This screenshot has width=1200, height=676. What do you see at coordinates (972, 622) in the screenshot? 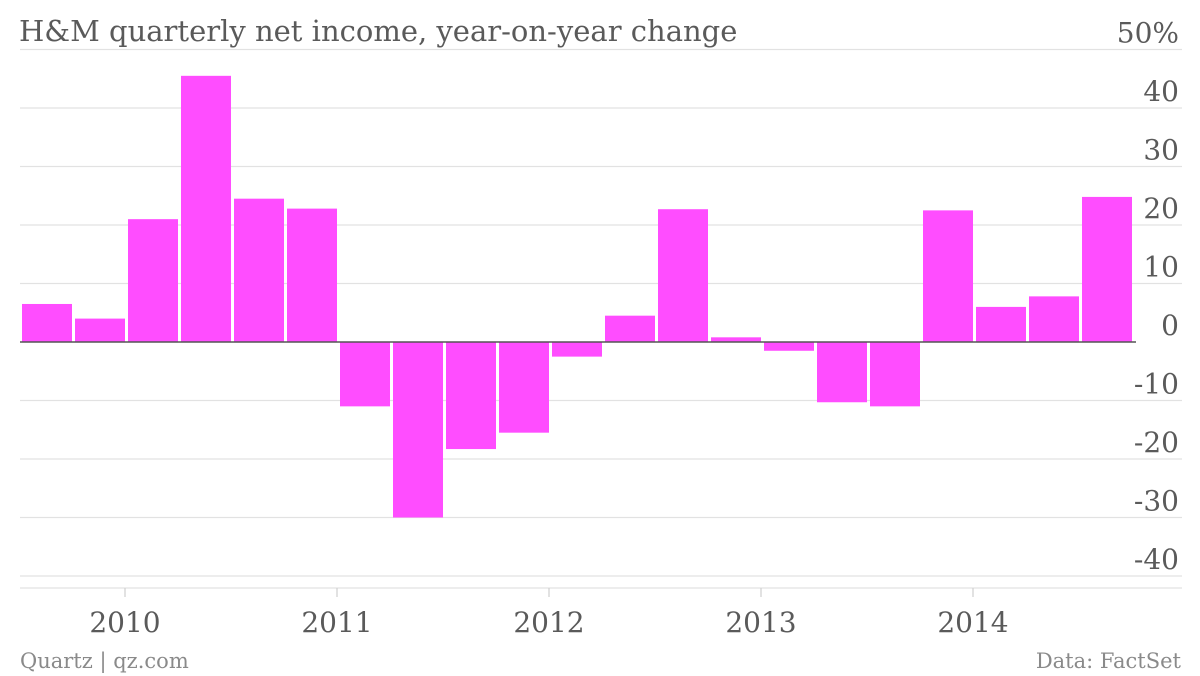
I see `x-tick-label: 2014` at bounding box center [972, 622].